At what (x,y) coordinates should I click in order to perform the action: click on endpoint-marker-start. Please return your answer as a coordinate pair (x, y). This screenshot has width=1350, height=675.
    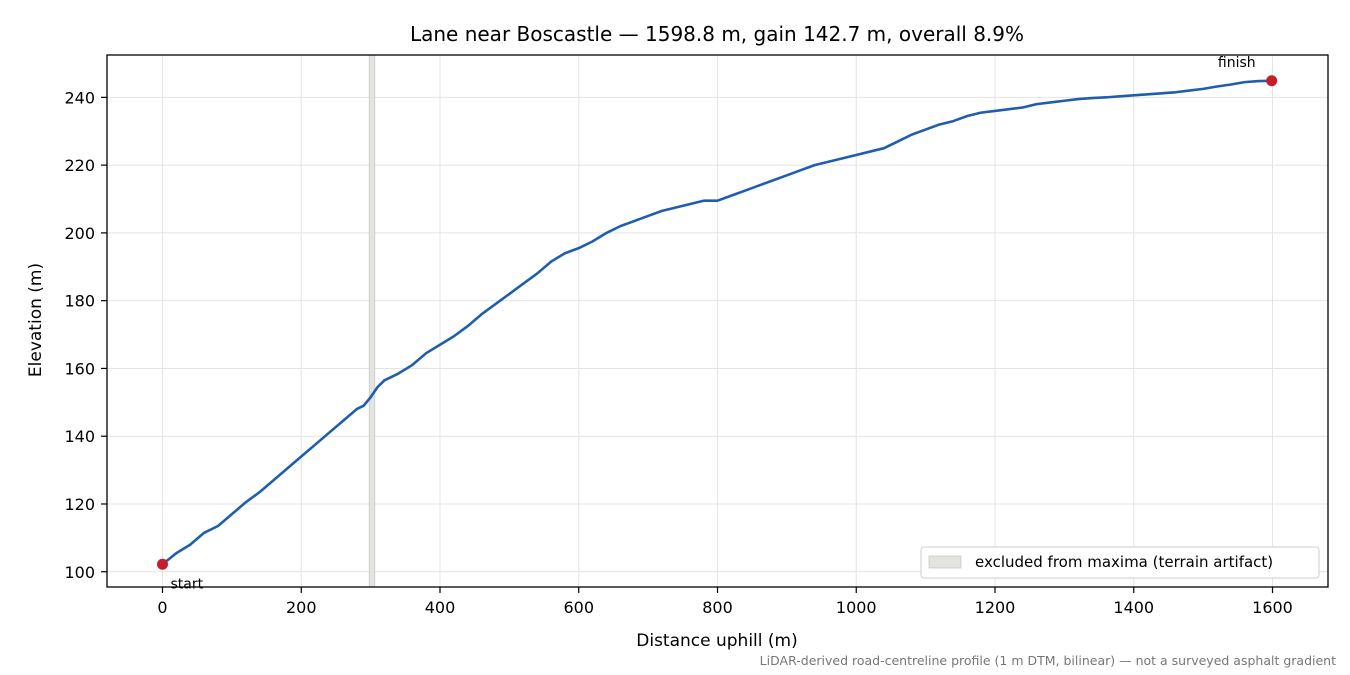
    Looking at the image, I should click on (162, 564).